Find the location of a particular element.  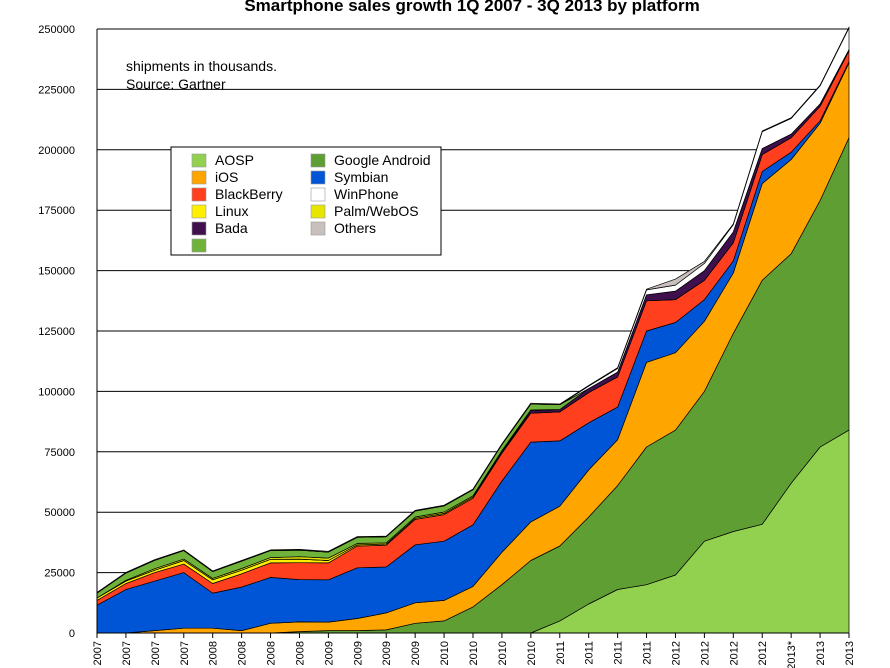

x-tick-label: 1Q 2010 is located at coordinates (445, 654).